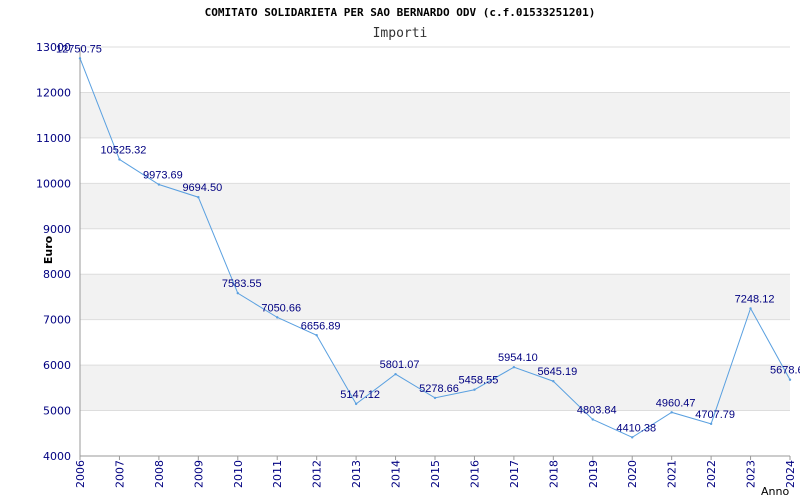 The height and width of the screenshot is (500, 800). Describe the element at coordinates (775, 491) in the screenshot. I see `x-axis-label: Anno` at that location.